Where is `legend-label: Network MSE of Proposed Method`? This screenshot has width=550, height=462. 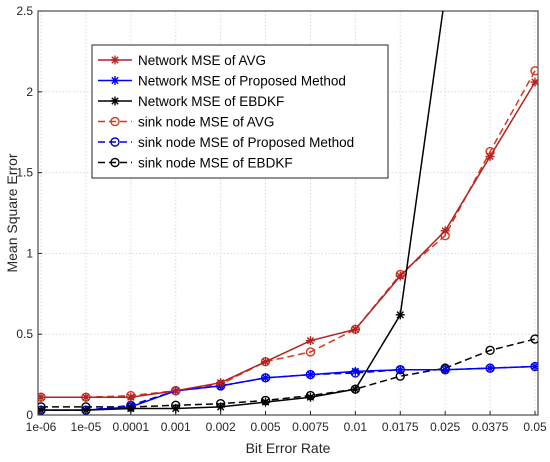 legend-label: Network MSE of Proposed Method is located at coordinates (242, 81).